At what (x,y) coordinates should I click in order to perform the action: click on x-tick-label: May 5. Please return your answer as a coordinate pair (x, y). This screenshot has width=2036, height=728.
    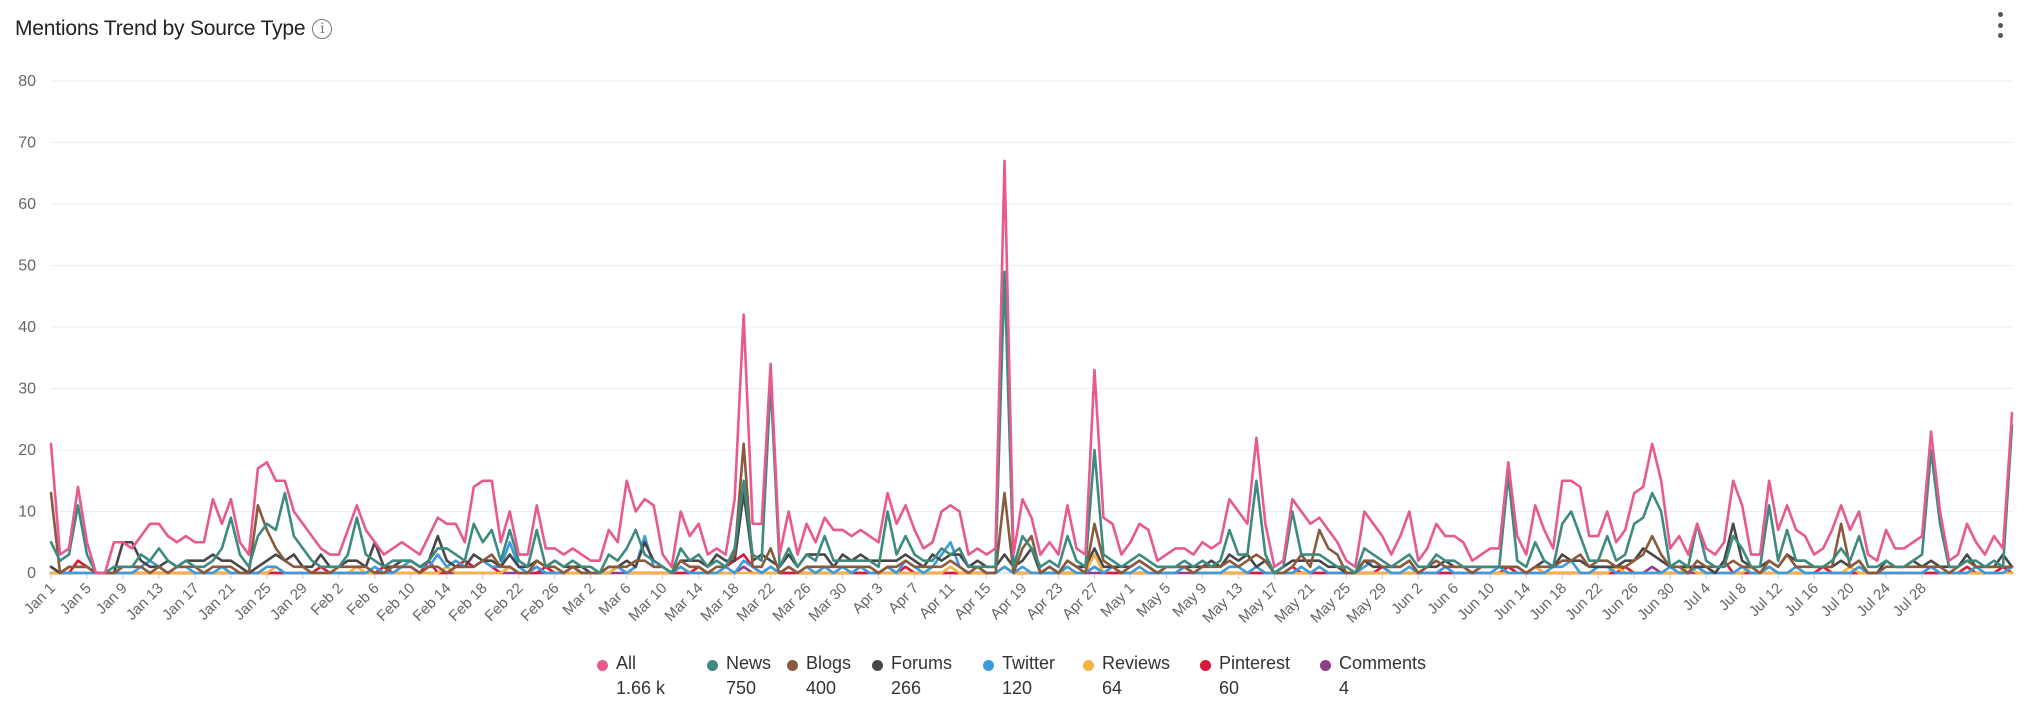
    Looking at the image, I should click on (1153, 600).